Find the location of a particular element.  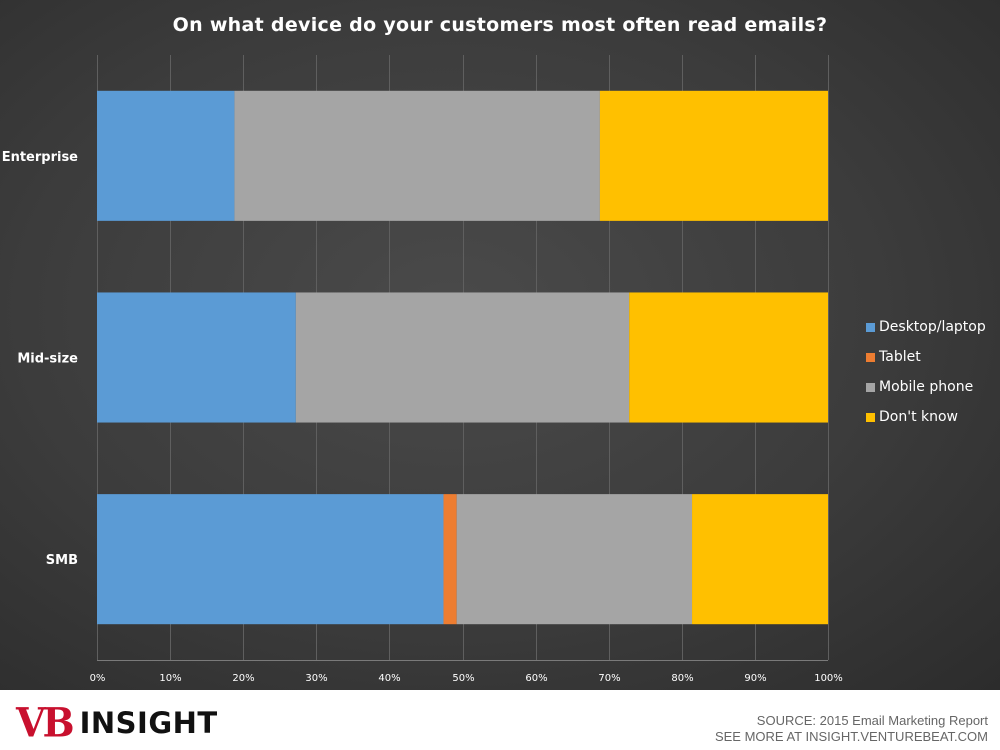

legend-label-mobile-phone: Mobile phone is located at coordinates (926, 387).